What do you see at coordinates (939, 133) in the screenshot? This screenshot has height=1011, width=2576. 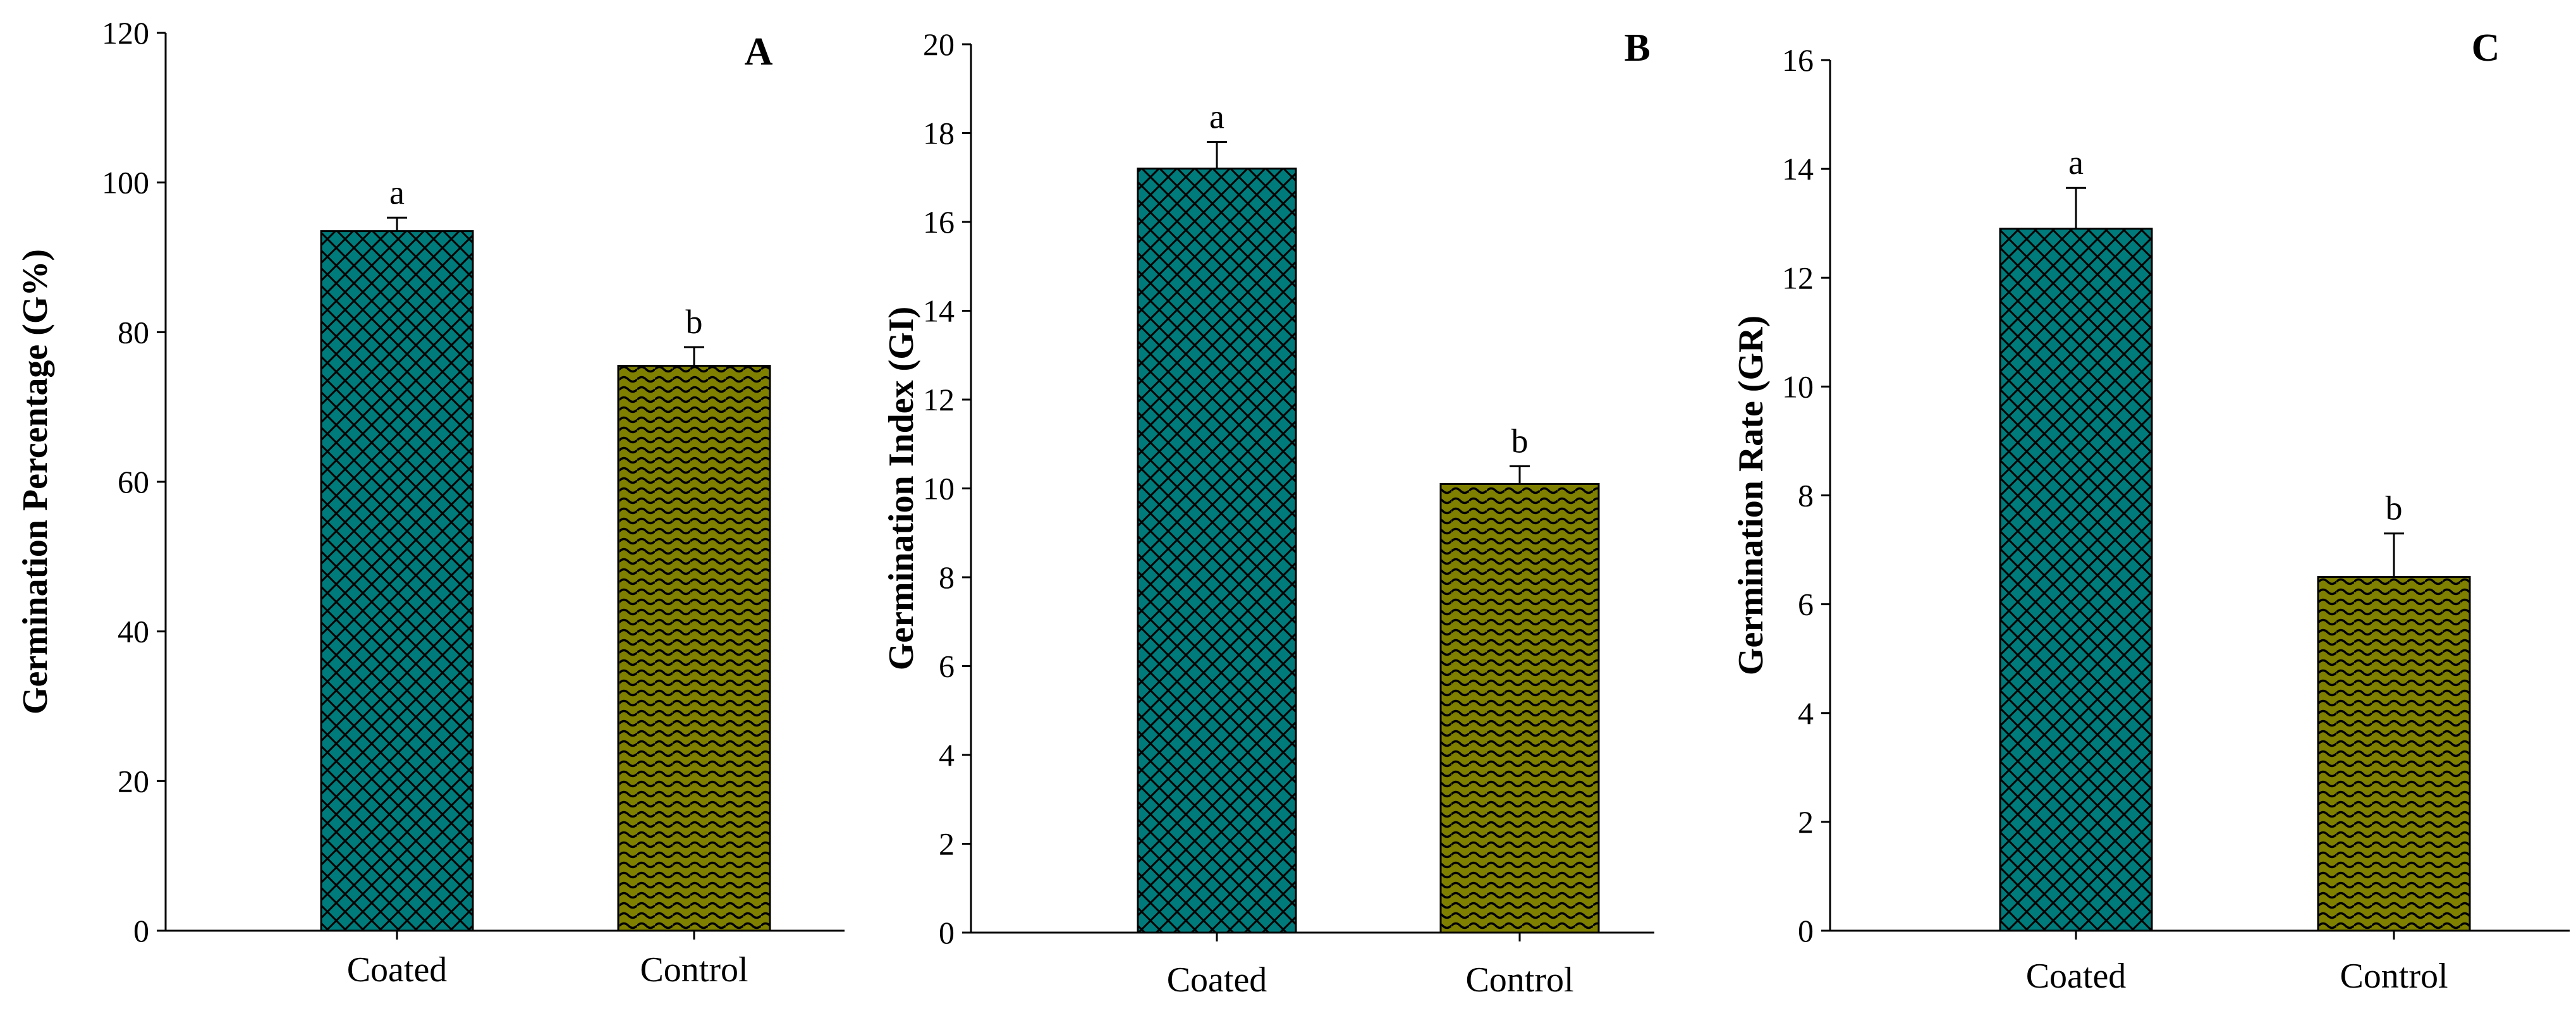 I see `y-tick-label: 18` at bounding box center [939, 133].